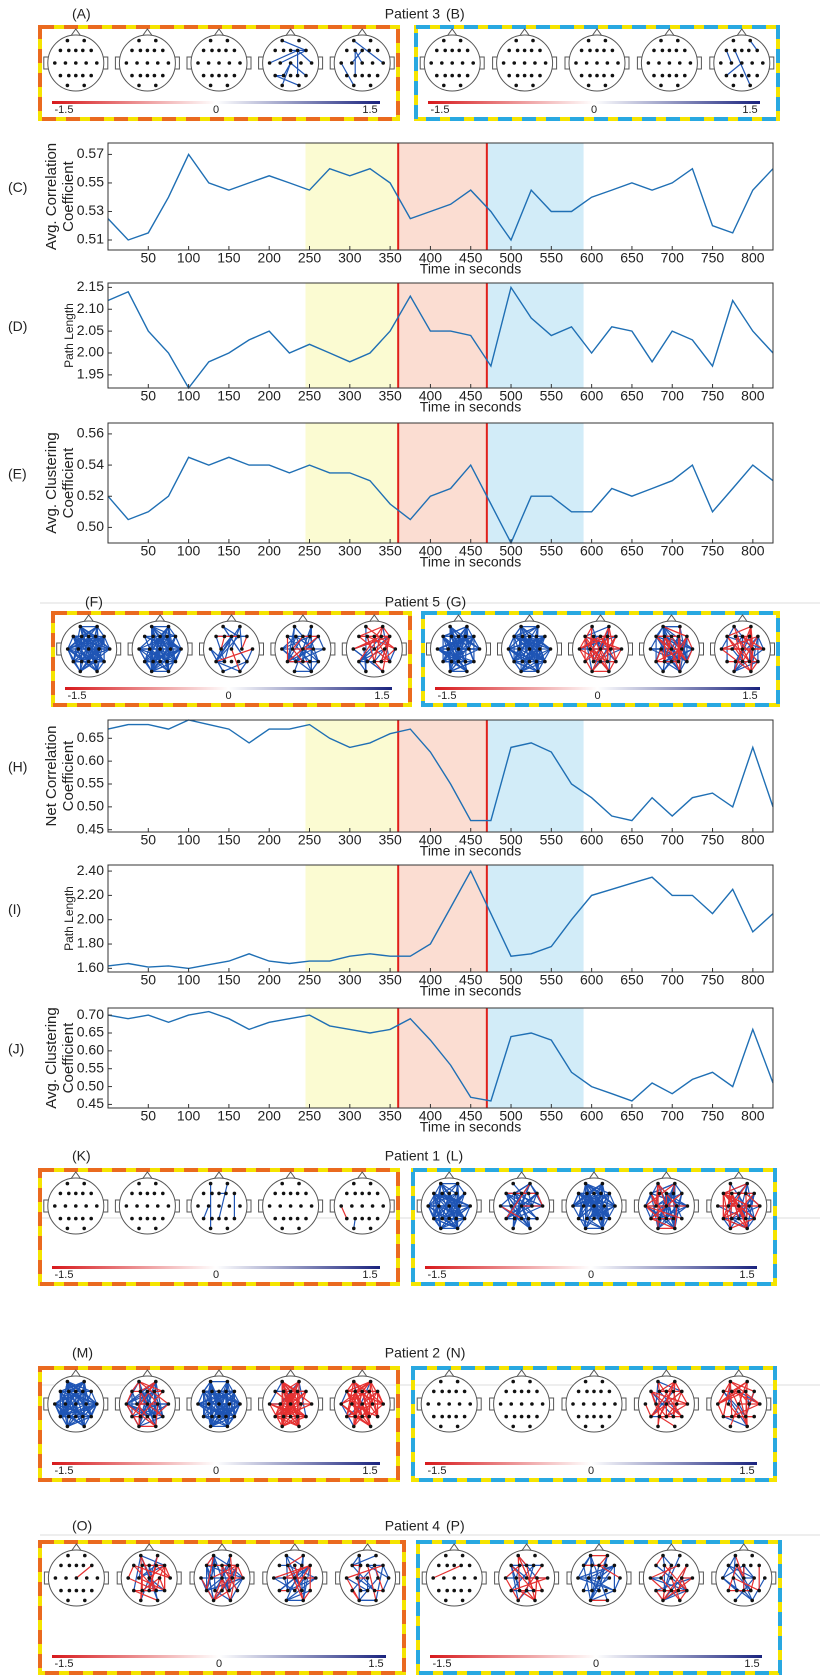 This screenshot has width=833, height=1675. Describe the element at coordinates (412, 1526) in the screenshot. I see `row-title: Patient 4` at that location.